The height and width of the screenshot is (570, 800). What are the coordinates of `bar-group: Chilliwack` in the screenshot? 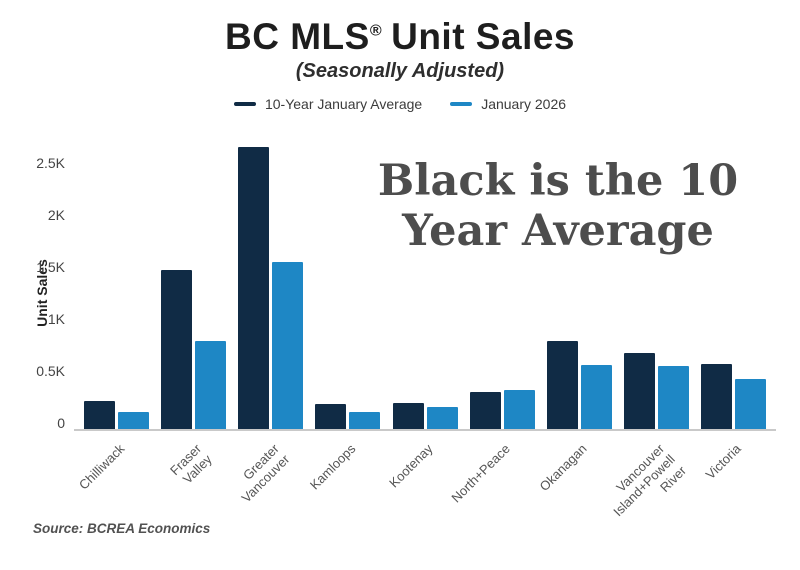 It's located at (112, 446).